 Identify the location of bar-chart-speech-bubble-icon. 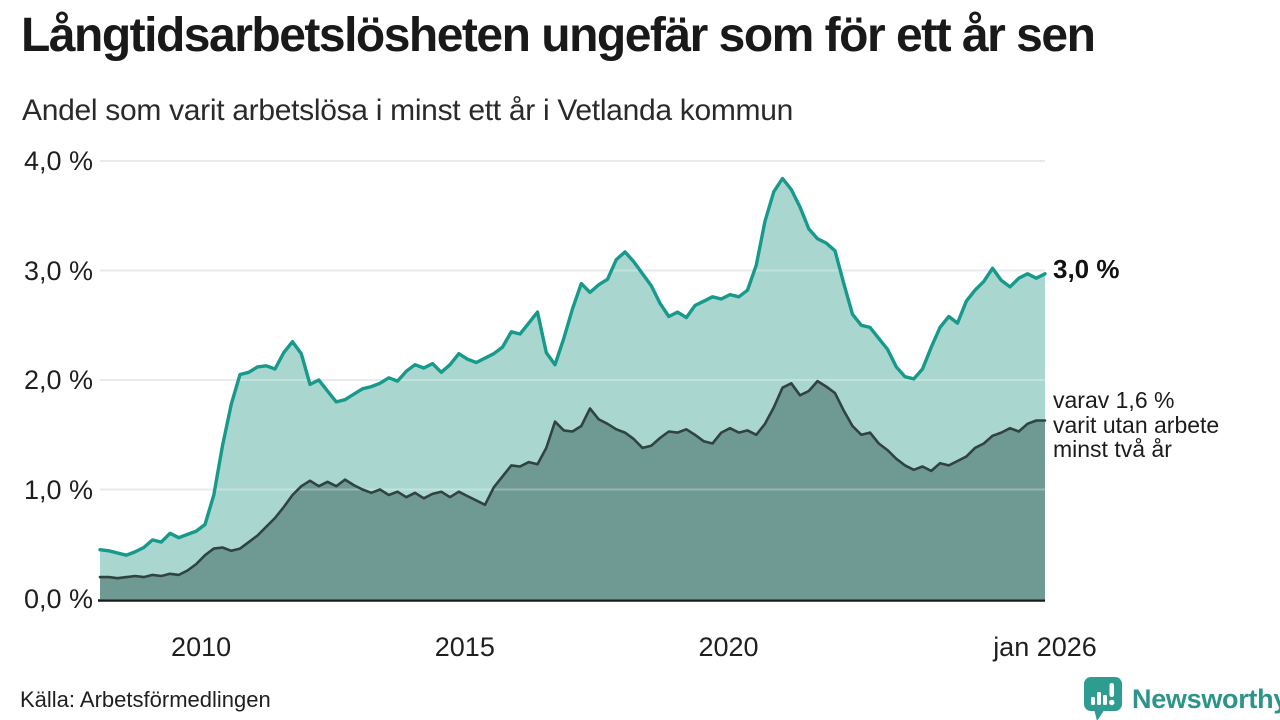
(1103, 698).